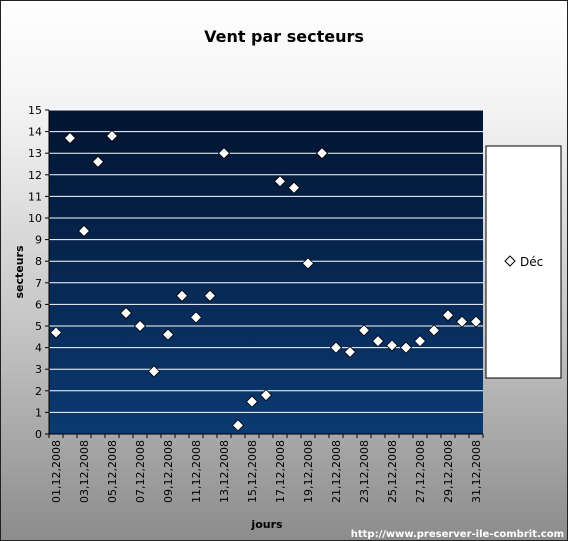  Describe the element at coordinates (38, 348) in the screenshot. I see `y-tick-label: 4` at that location.